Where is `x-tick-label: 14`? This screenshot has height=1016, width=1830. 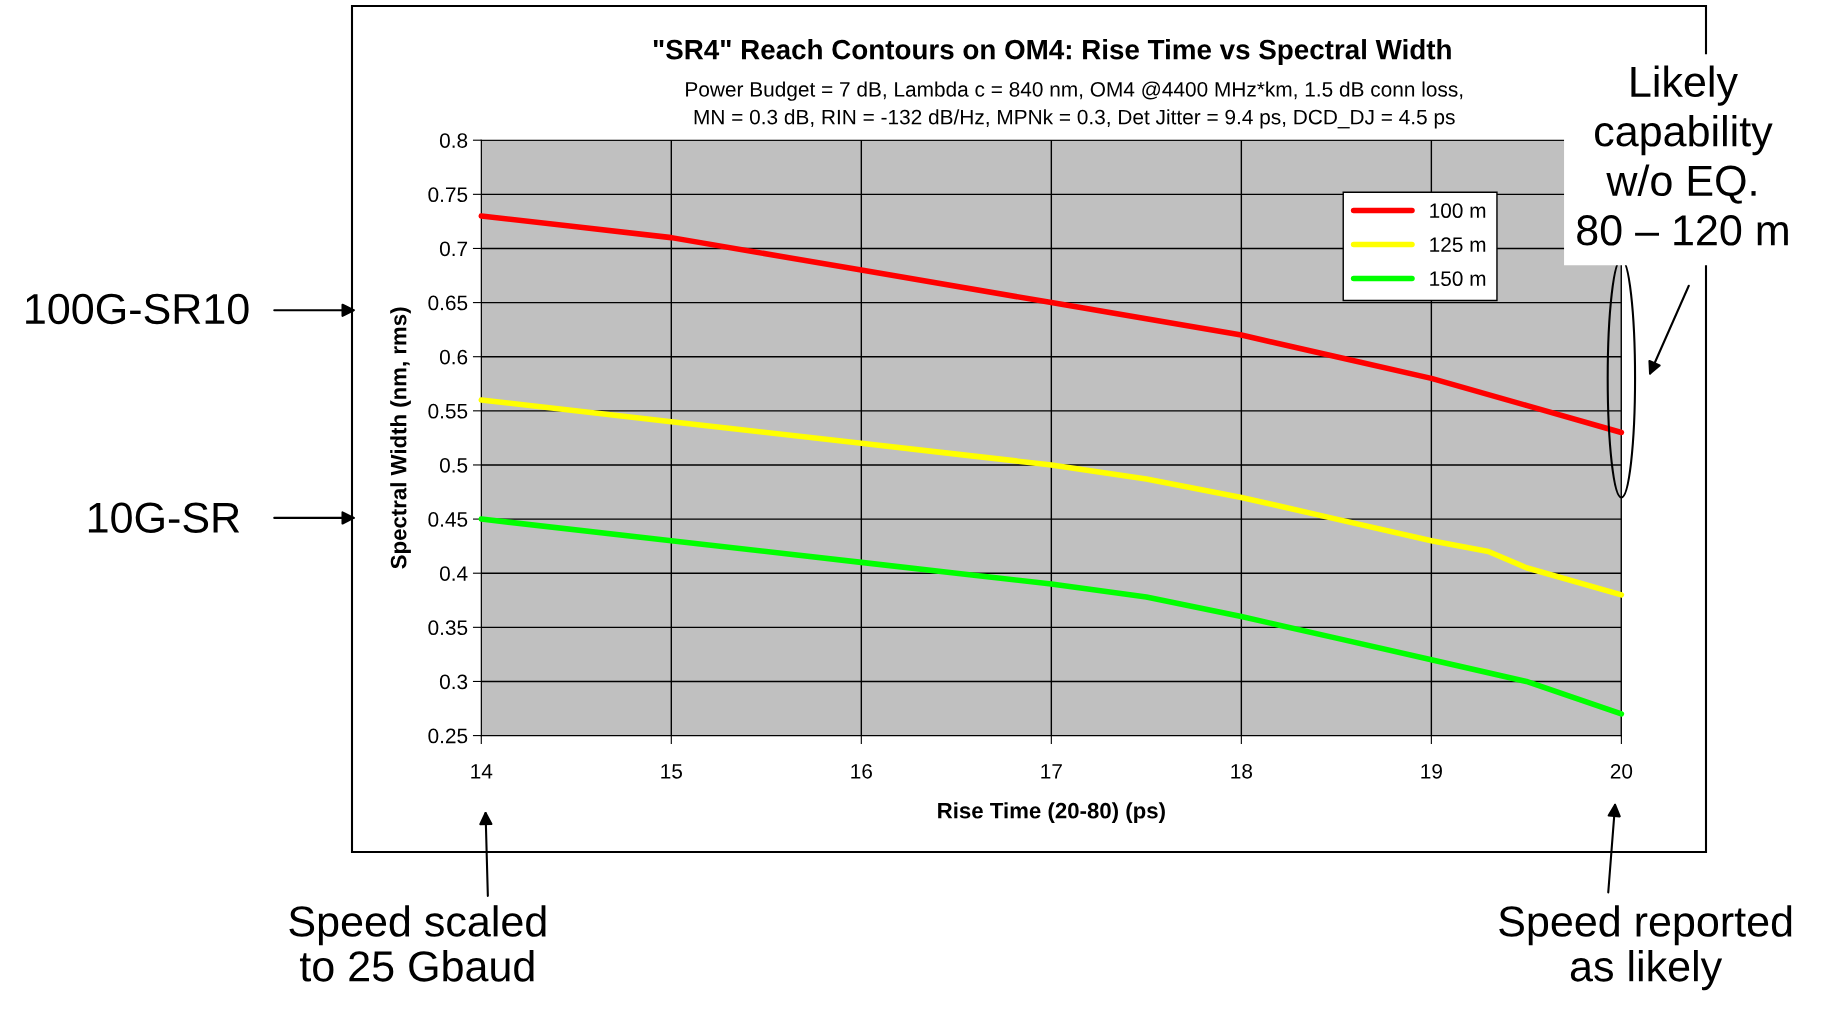 x-tick-label: 14 is located at coordinates (482, 771).